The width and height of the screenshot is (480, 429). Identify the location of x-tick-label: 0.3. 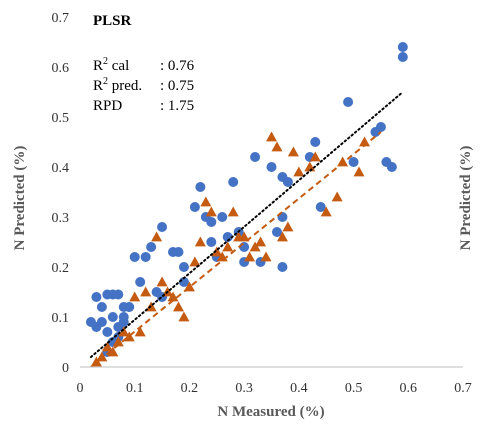
(244, 388).